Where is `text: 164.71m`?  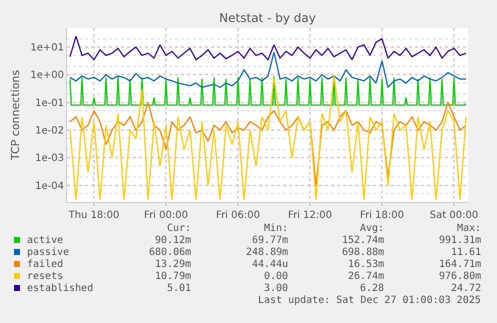 text: 164.71m is located at coordinates (460, 264).